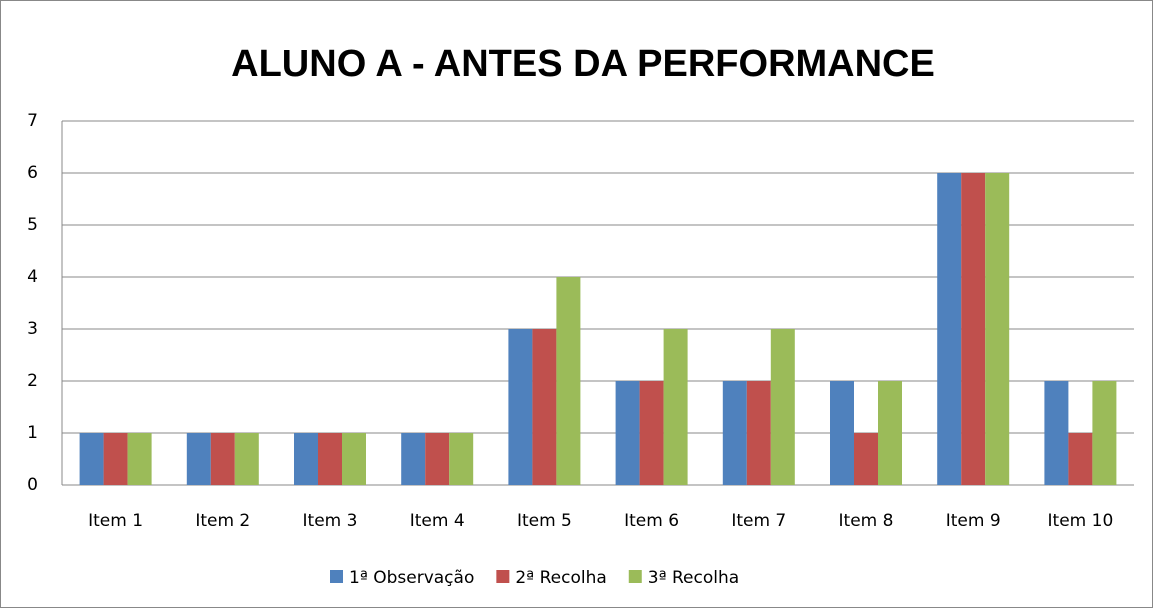 The image size is (1155, 610). What do you see at coordinates (693, 578) in the screenshot?
I see `legend-label: 3ª Recolha` at bounding box center [693, 578].